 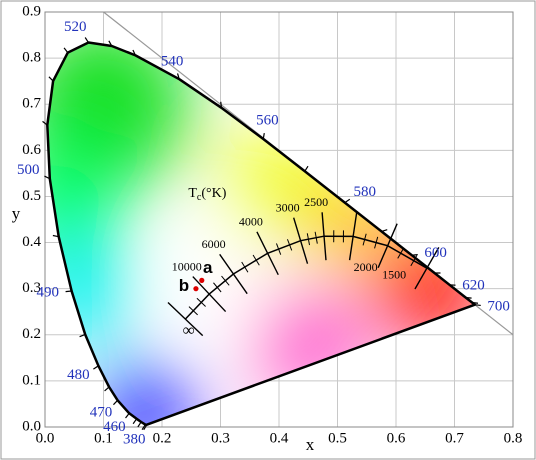 What do you see at coordinates (220, 438) in the screenshot?
I see `x-tick-label: 0.3` at bounding box center [220, 438].